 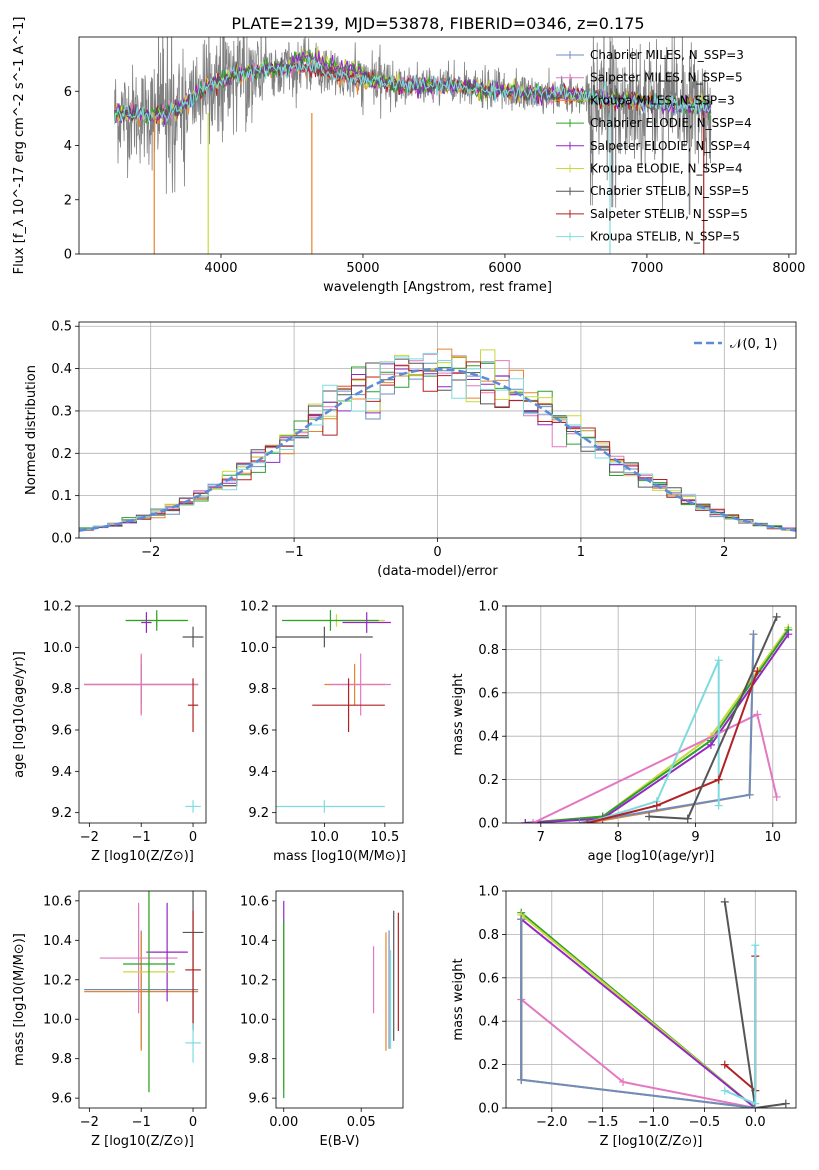 I want to click on x-axis-label: wavelength [Angstrom, rest frame], so click(x=437, y=287).